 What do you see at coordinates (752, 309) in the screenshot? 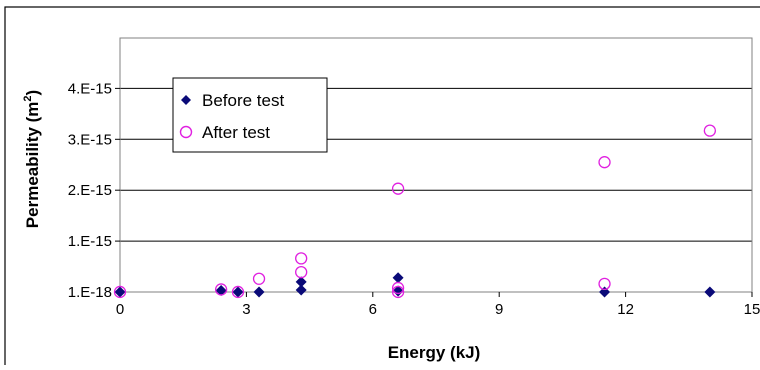
I see `x-tick-label: 15` at bounding box center [752, 309].